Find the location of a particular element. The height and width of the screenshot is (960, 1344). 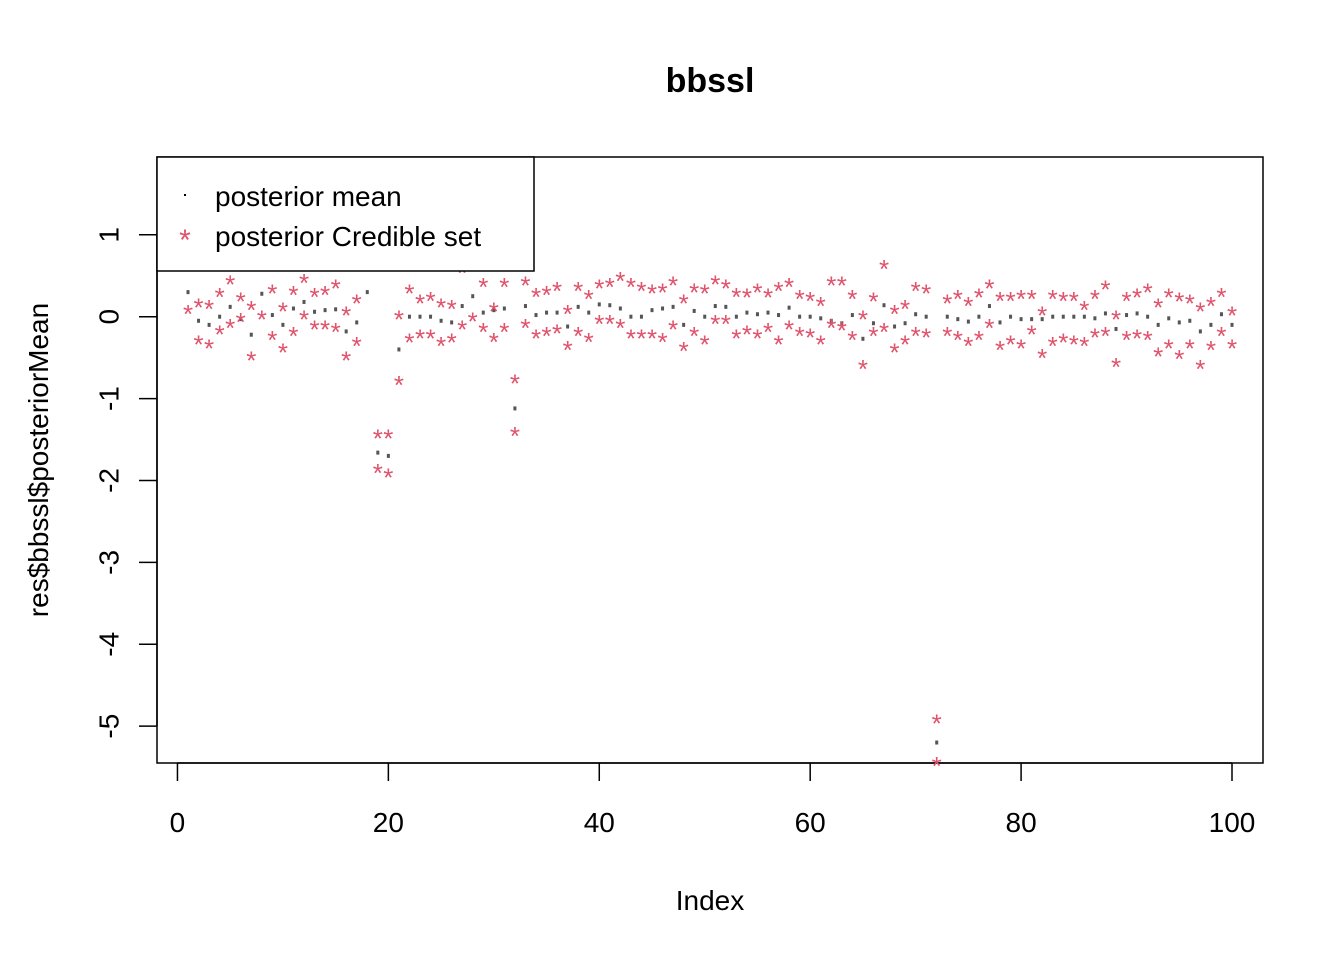

y-tick-label: 1 is located at coordinates (109, 235).